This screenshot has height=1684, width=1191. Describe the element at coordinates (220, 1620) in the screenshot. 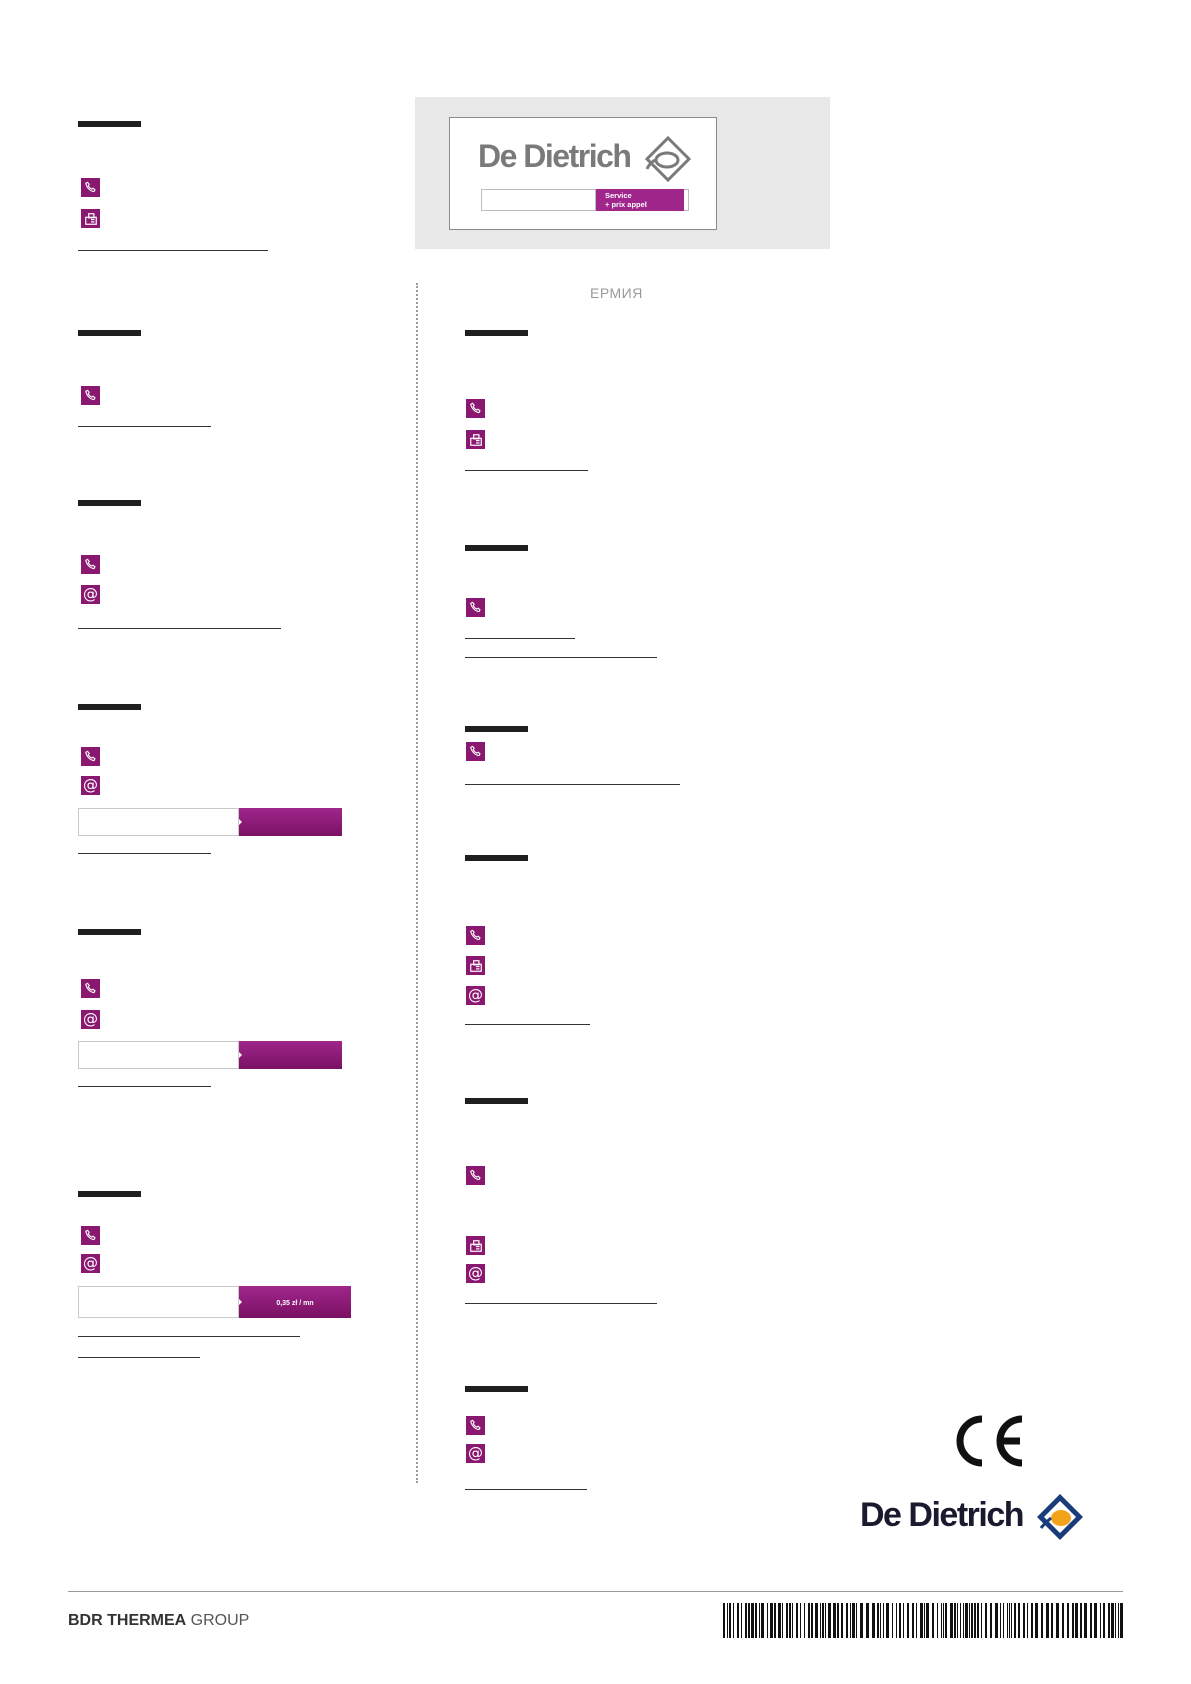

I see `group-name-light: GROUP` at that location.